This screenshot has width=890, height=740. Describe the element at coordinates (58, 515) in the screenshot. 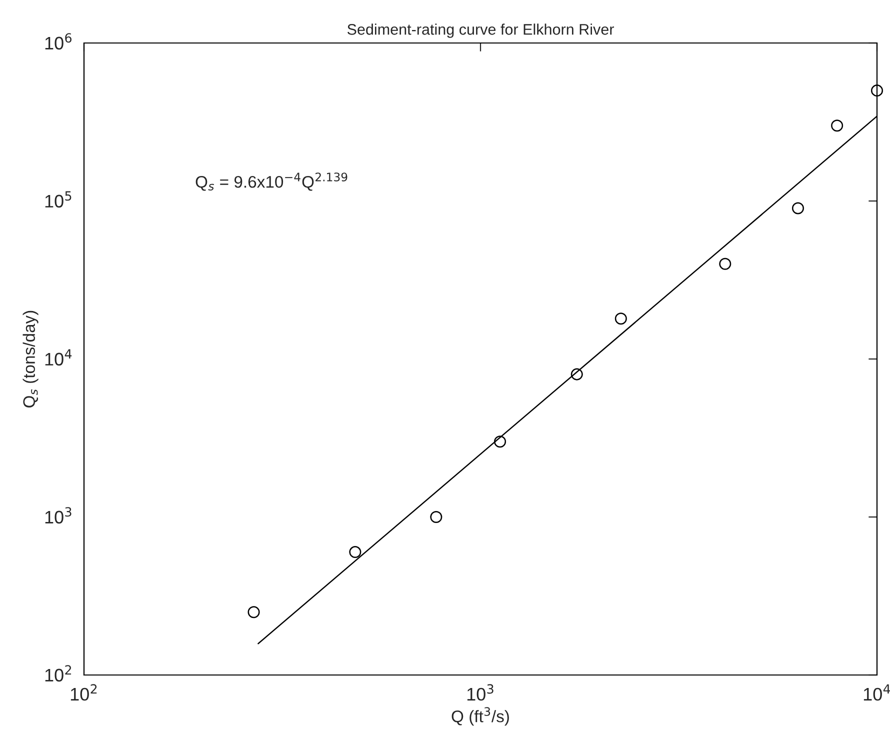

I see `y-tick-label: 10$^{3}$` at that location.